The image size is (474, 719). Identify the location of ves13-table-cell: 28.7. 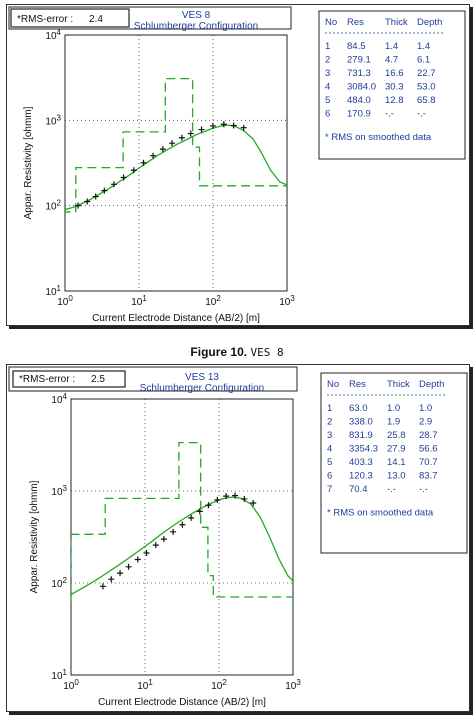
(428, 435).